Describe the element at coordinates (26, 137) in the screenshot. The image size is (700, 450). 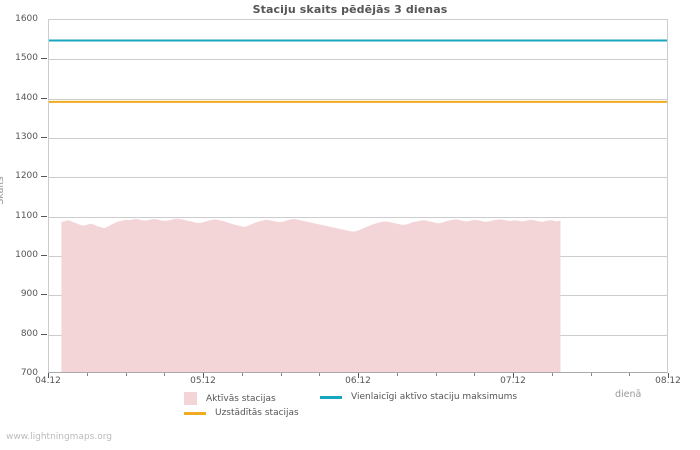
I see `y-tick-label: 1300` at that location.